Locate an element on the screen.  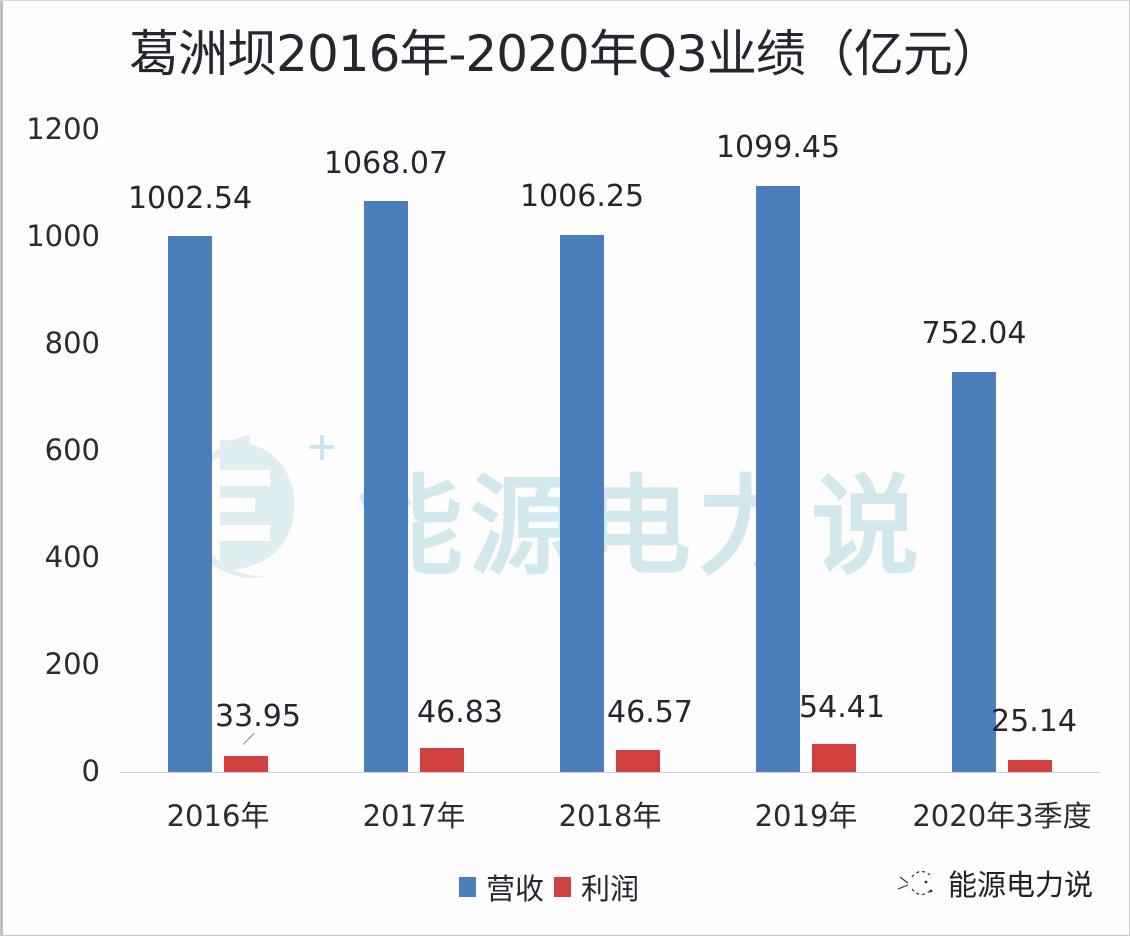
y-tick: 1200 is located at coordinates (63, 129).